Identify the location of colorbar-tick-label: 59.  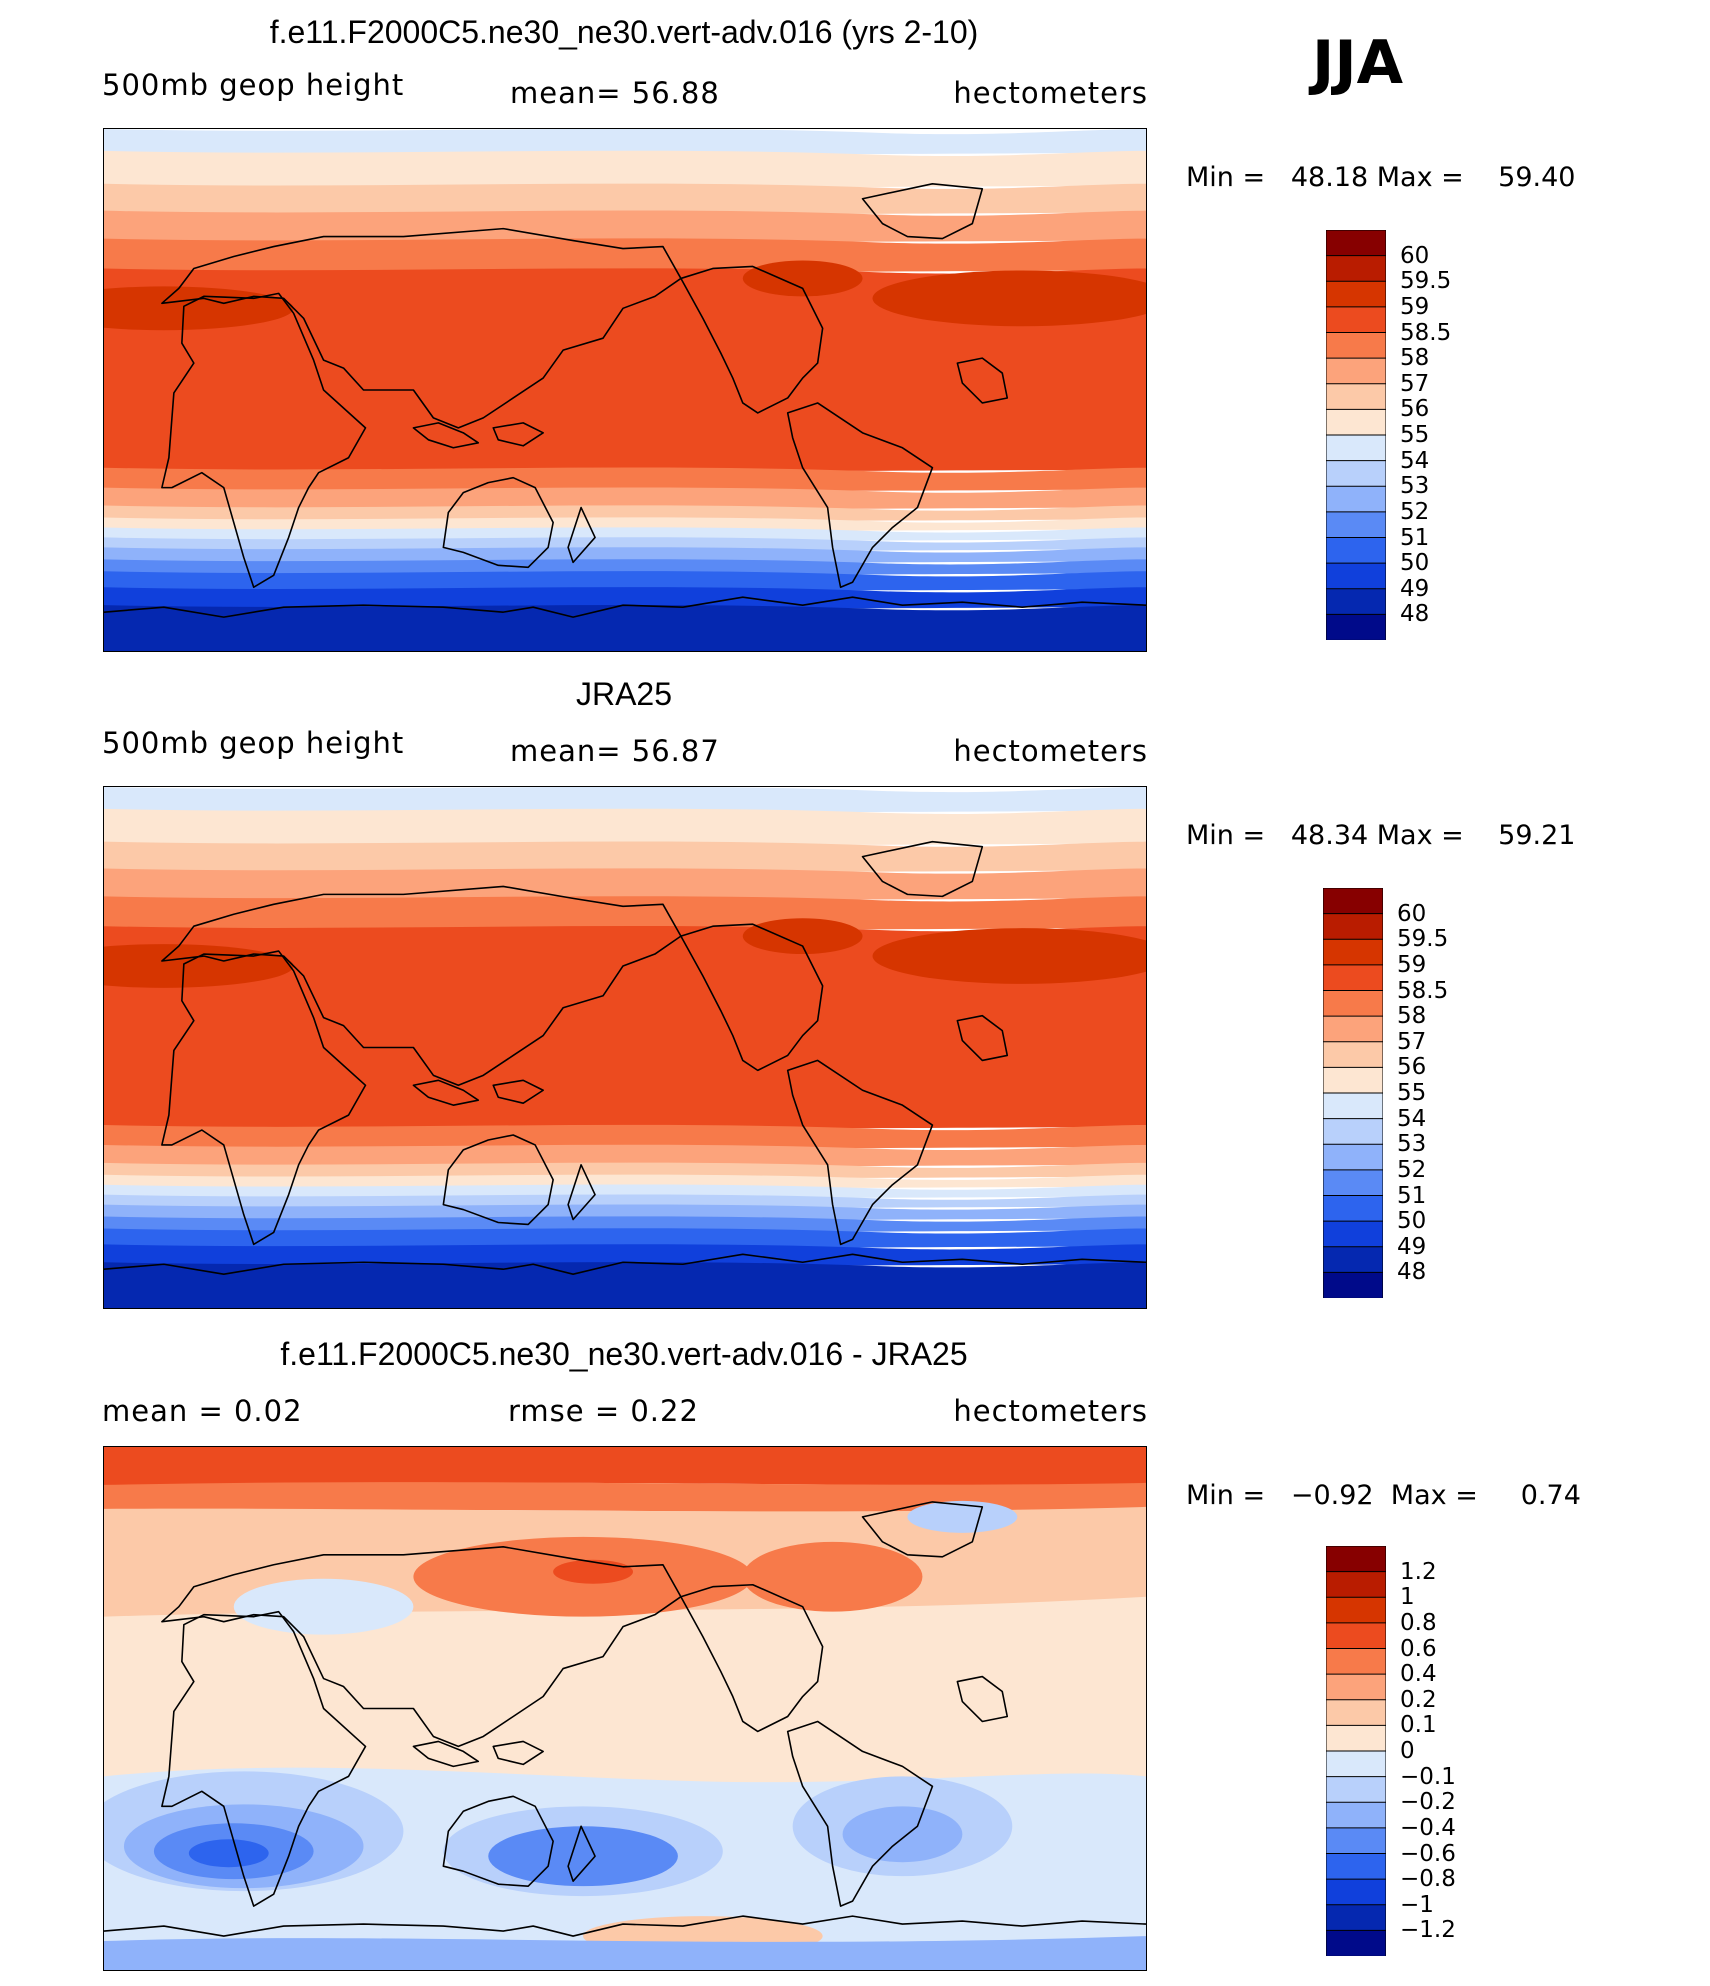
(1412, 964).